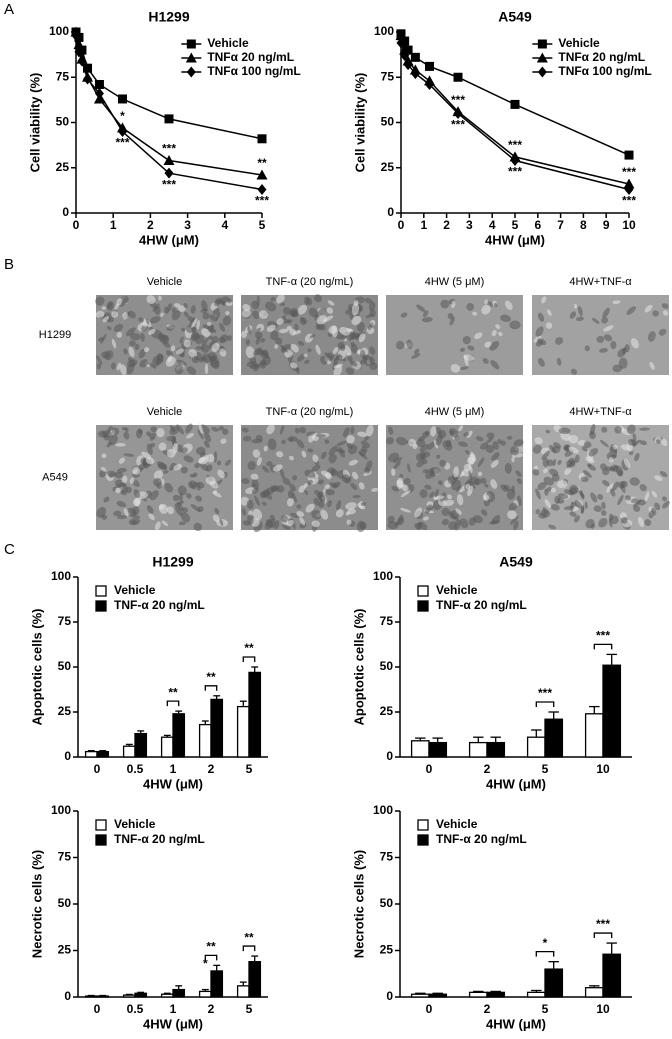 This screenshot has width=672, height=1039. What do you see at coordinates (34, 123) in the screenshot?
I see `y-axis-label: Cell viability (%)` at bounding box center [34, 123].